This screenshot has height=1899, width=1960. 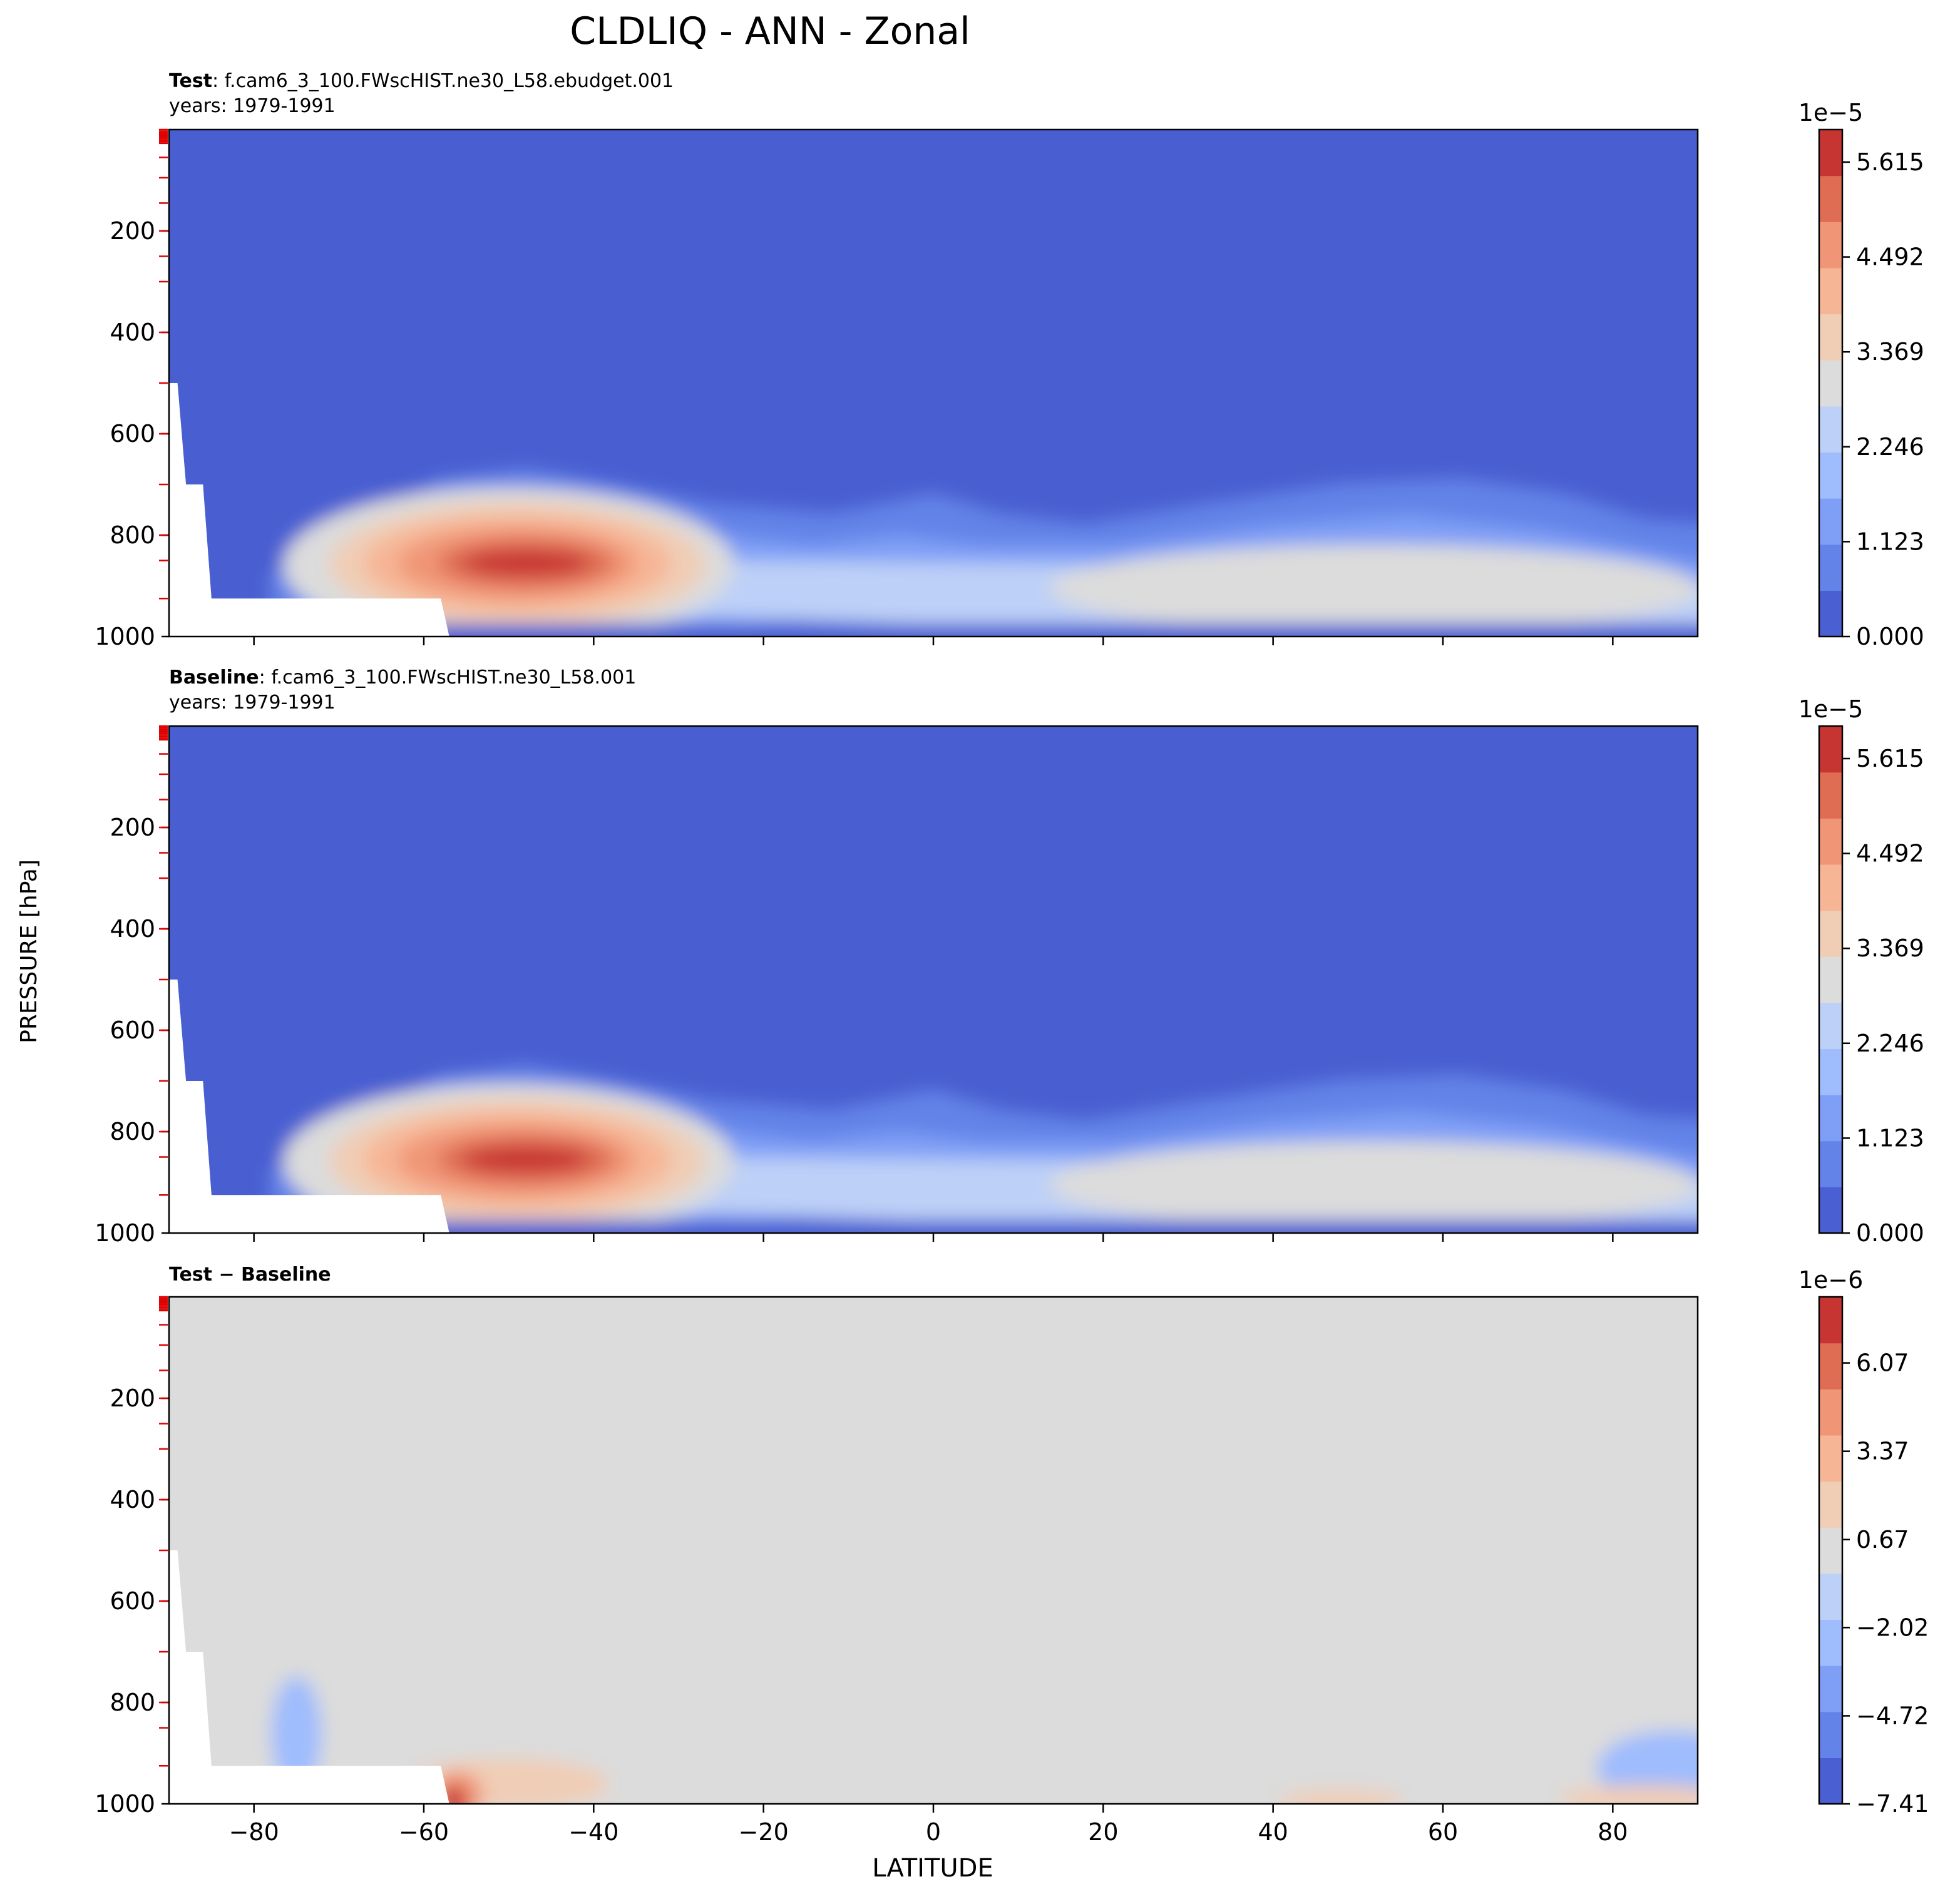 What do you see at coordinates (1103, 1832) in the screenshot?
I see `x-tick-label: 20` at bounding box center [1103, 1832].